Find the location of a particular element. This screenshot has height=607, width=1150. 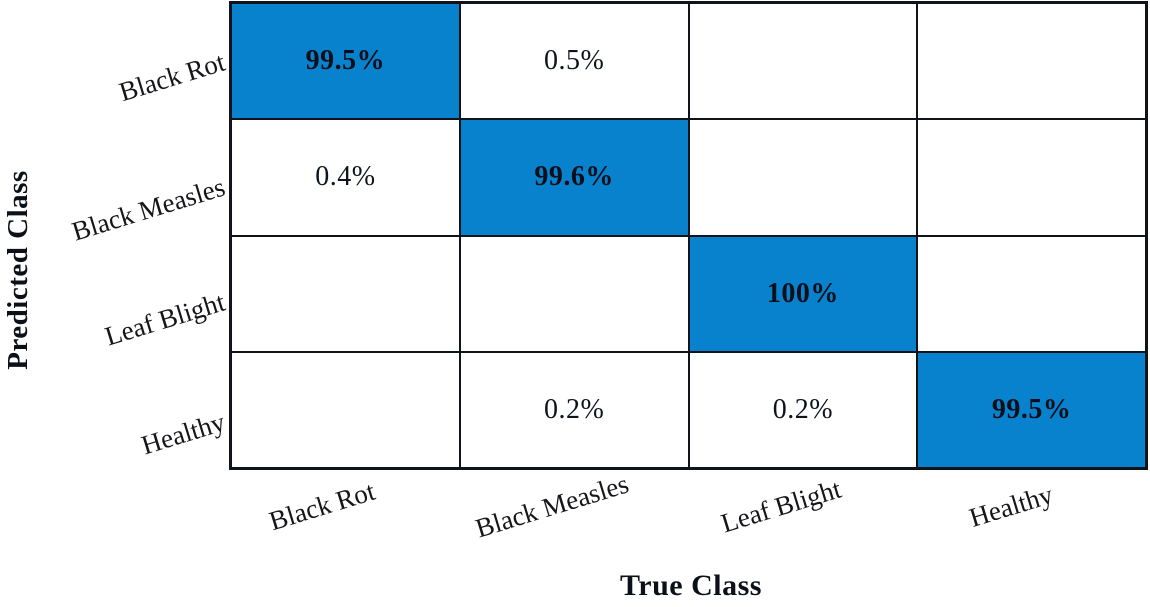

matrix-cell-r0c3 is located at coordinates (1031, 61).